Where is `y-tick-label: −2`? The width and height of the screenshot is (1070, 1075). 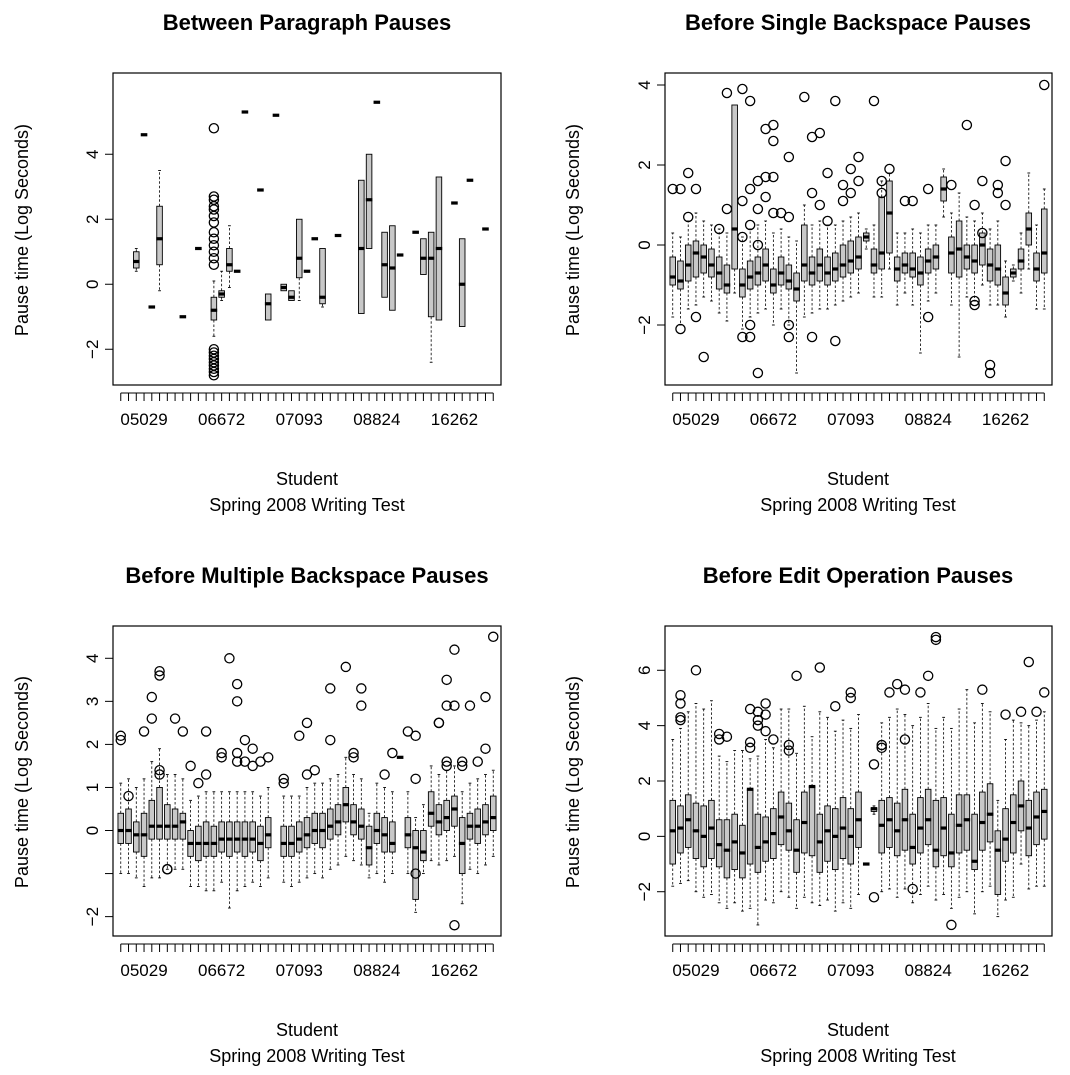 y-tick-label: −2 is located at coordinates (644, 324).